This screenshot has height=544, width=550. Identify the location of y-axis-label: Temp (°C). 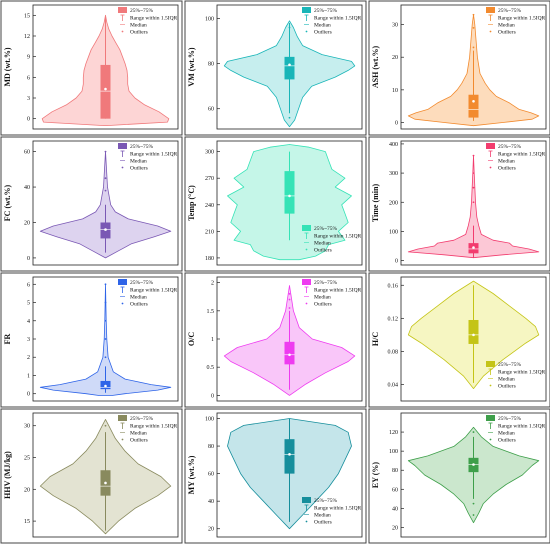
(191, 203).